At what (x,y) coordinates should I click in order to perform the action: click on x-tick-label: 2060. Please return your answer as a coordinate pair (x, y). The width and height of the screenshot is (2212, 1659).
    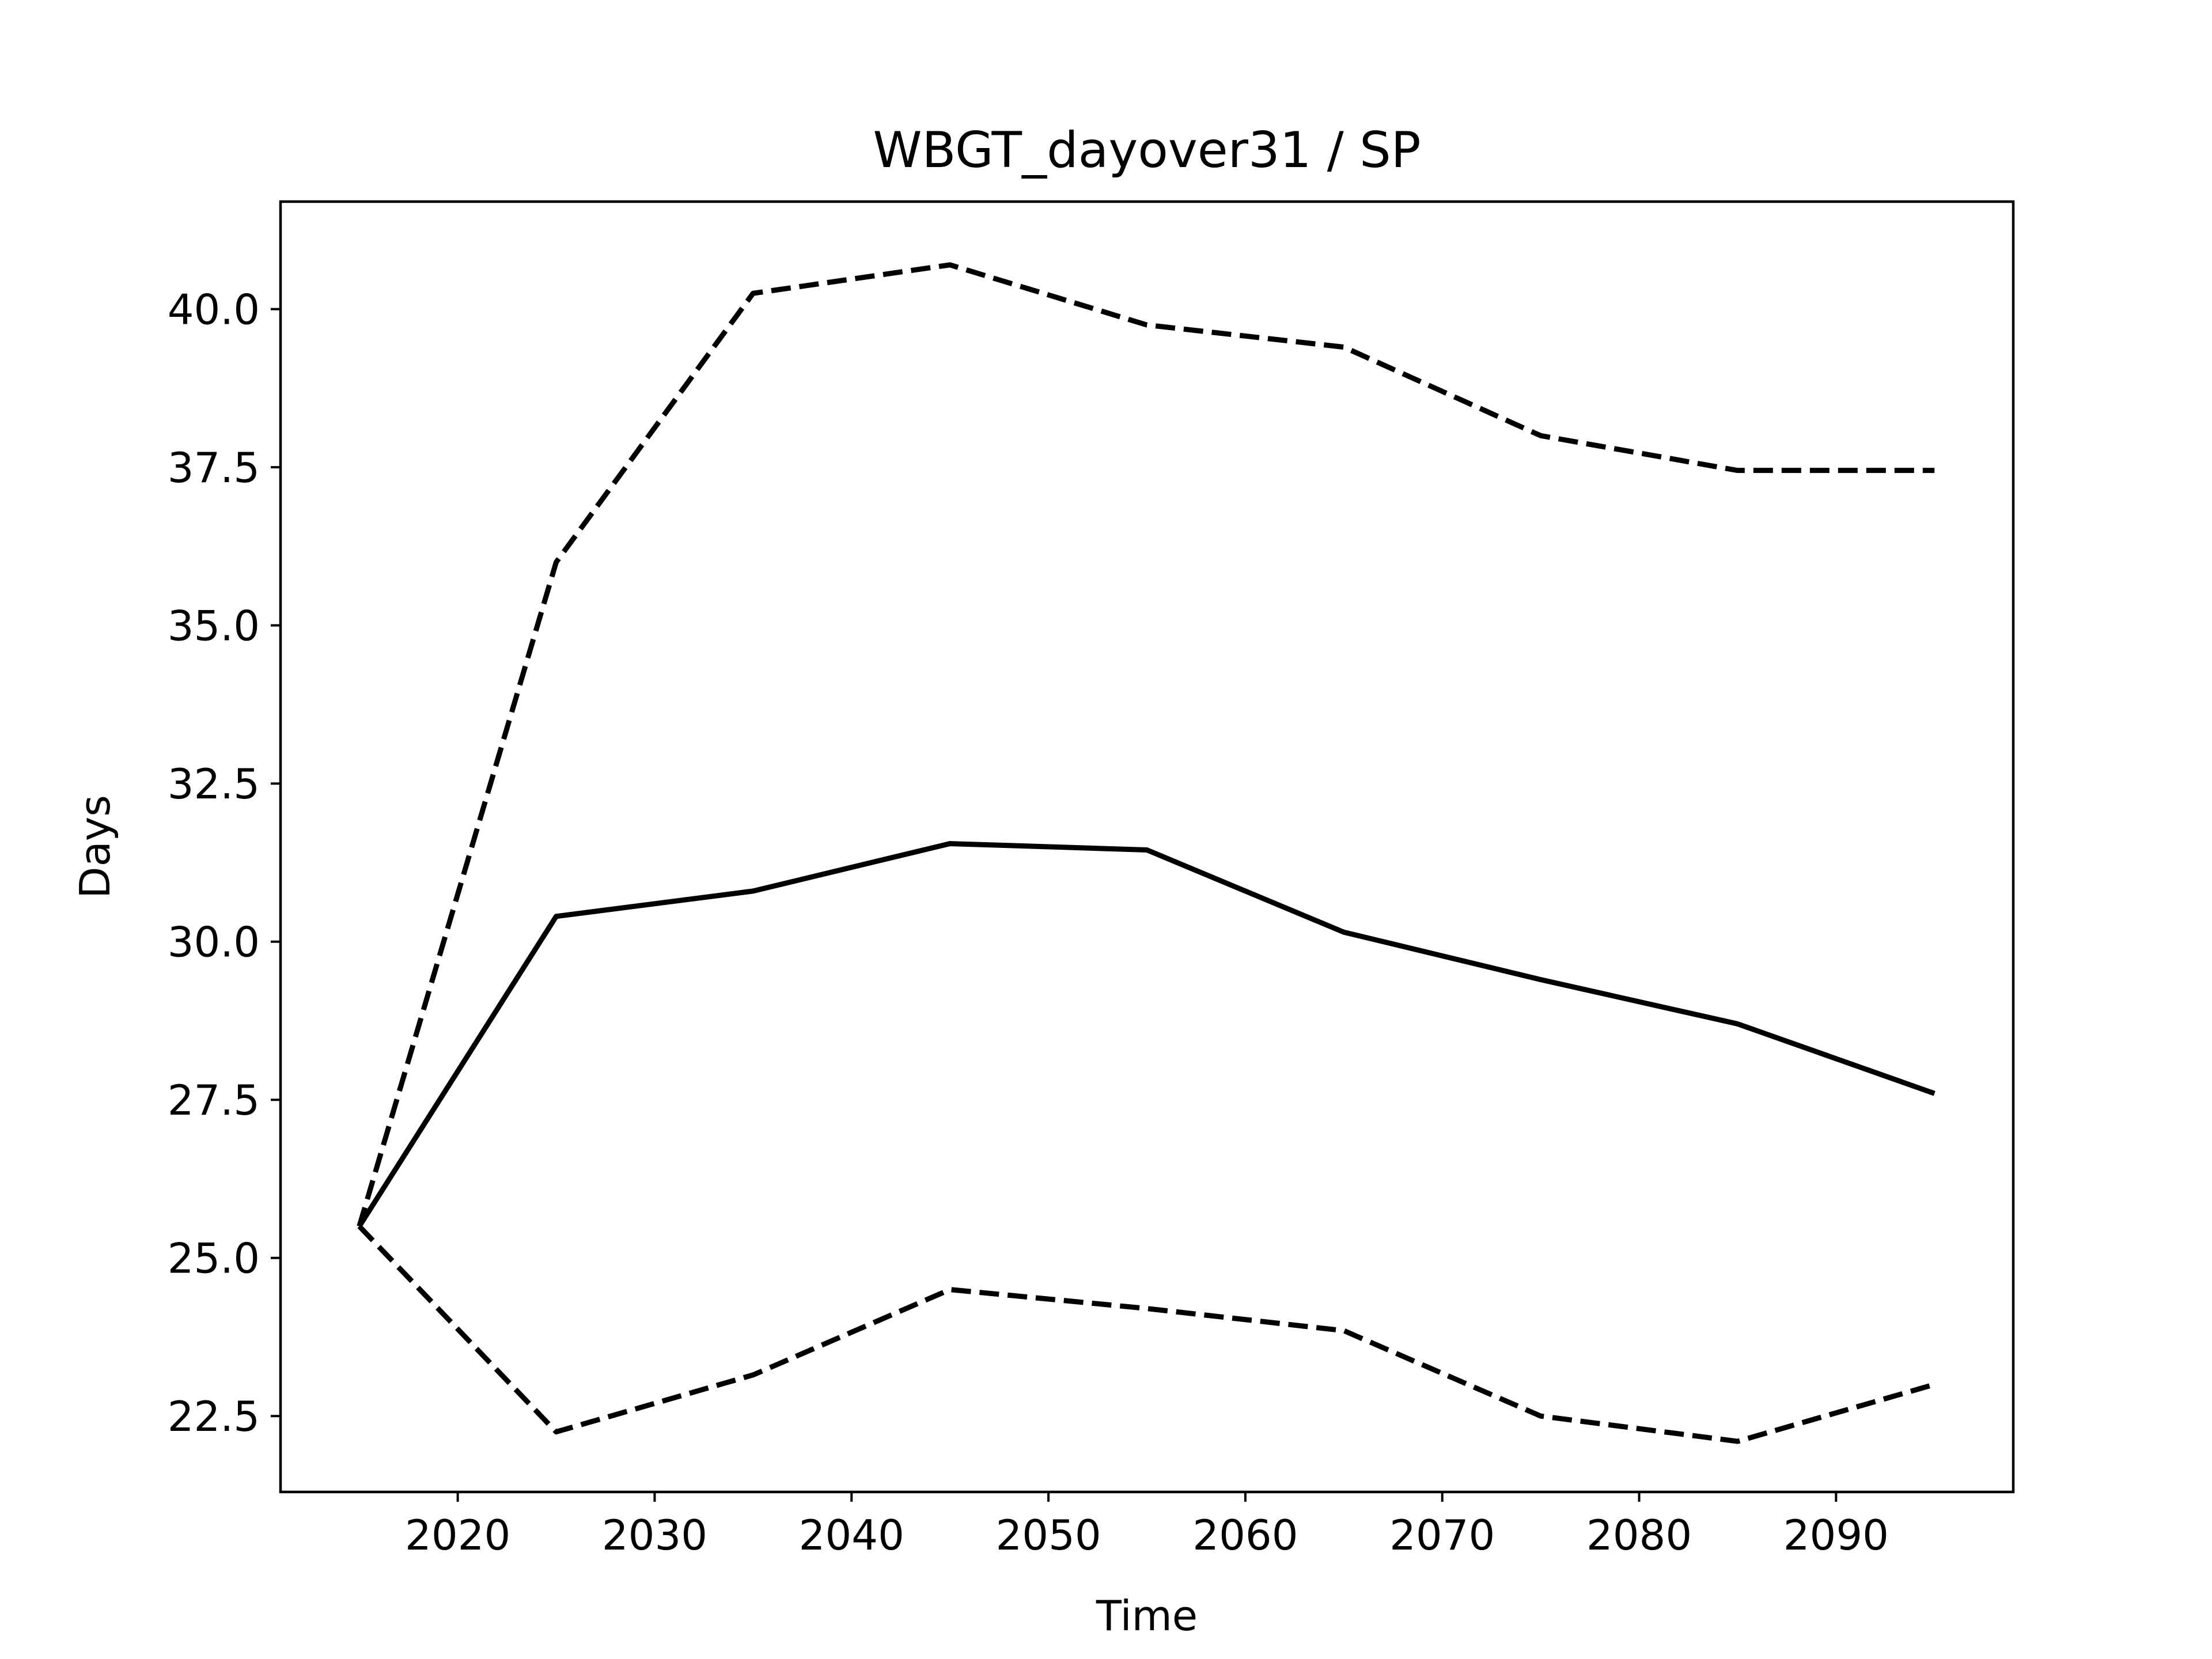
    Looking at the image, I should click on (1245, 1535).